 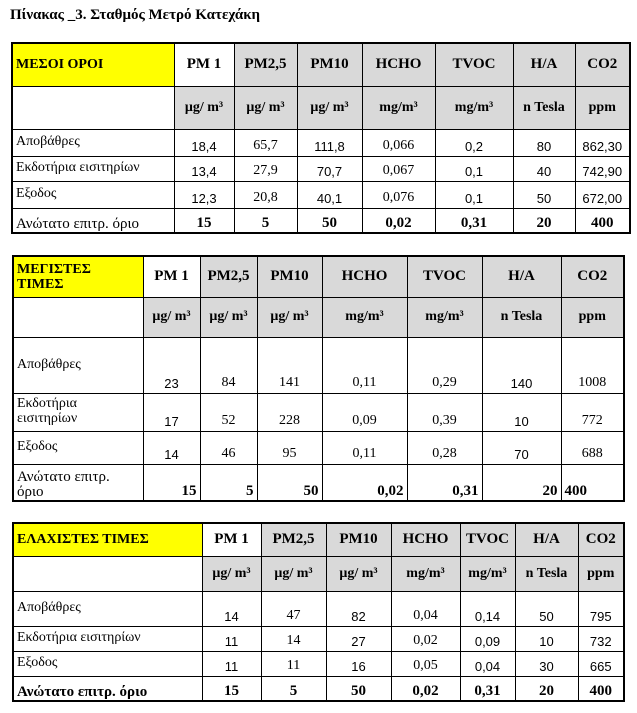 I want to click on unit-cell: mg/m³, so click(x=364, y=317).